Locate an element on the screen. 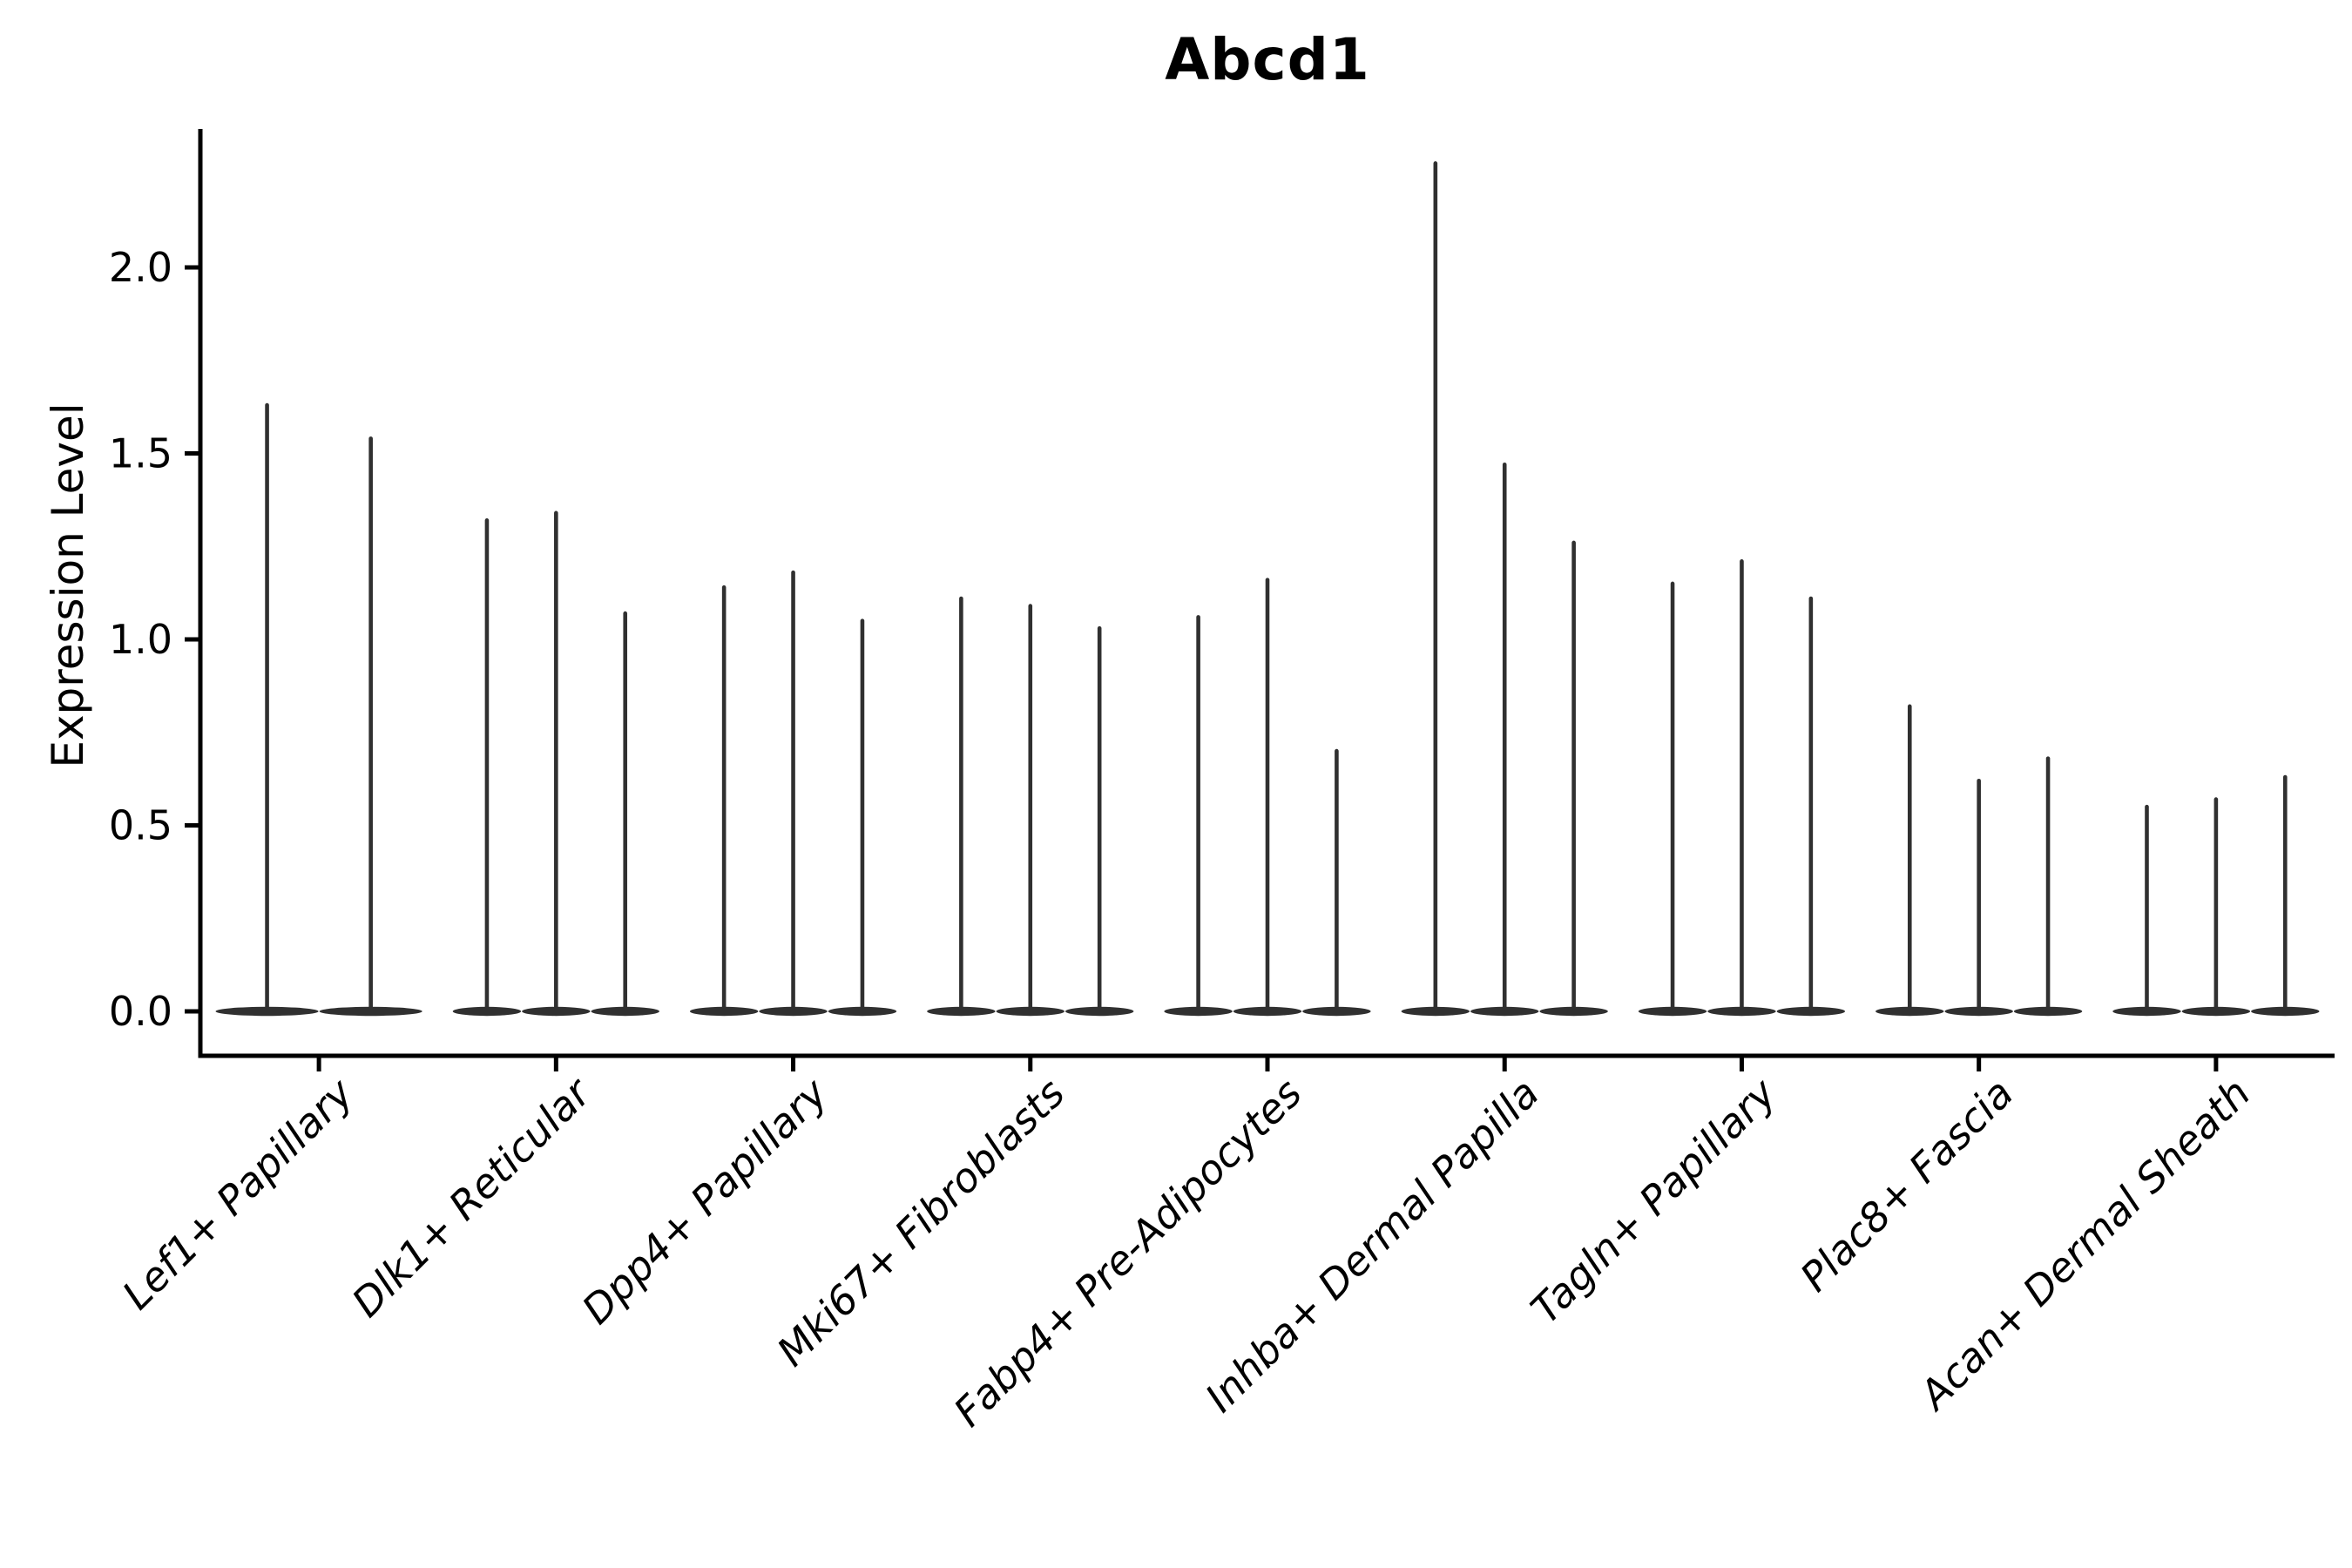 The height and width of the screenshot is (1568, 2352). x-tick-label: Lef1+ Papillary is located at coordinates (238, 1193).